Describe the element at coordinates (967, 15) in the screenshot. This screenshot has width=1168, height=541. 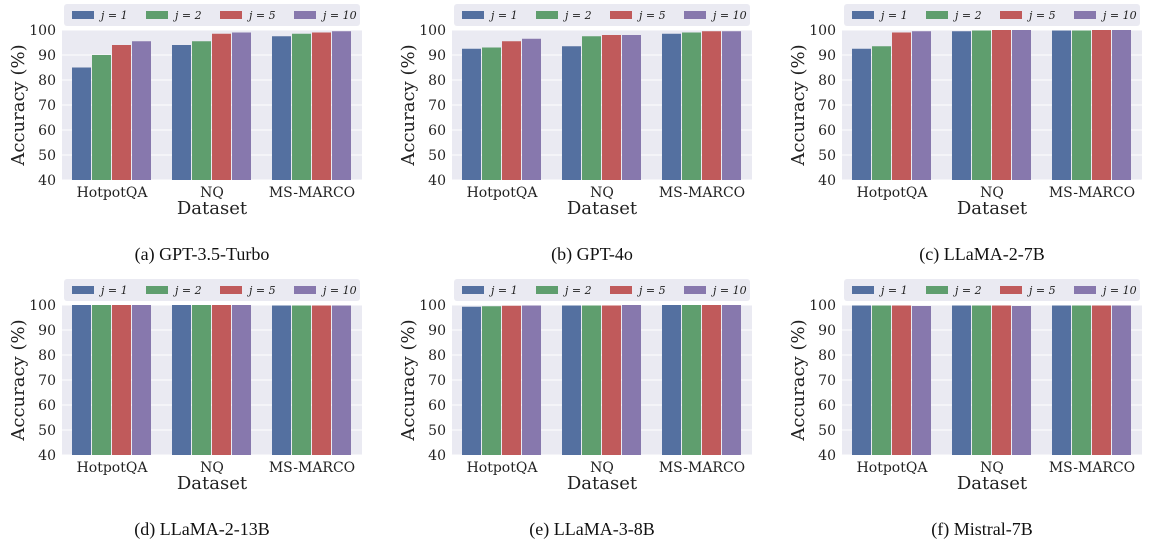
I see `legend-label: j = 2` at that location.